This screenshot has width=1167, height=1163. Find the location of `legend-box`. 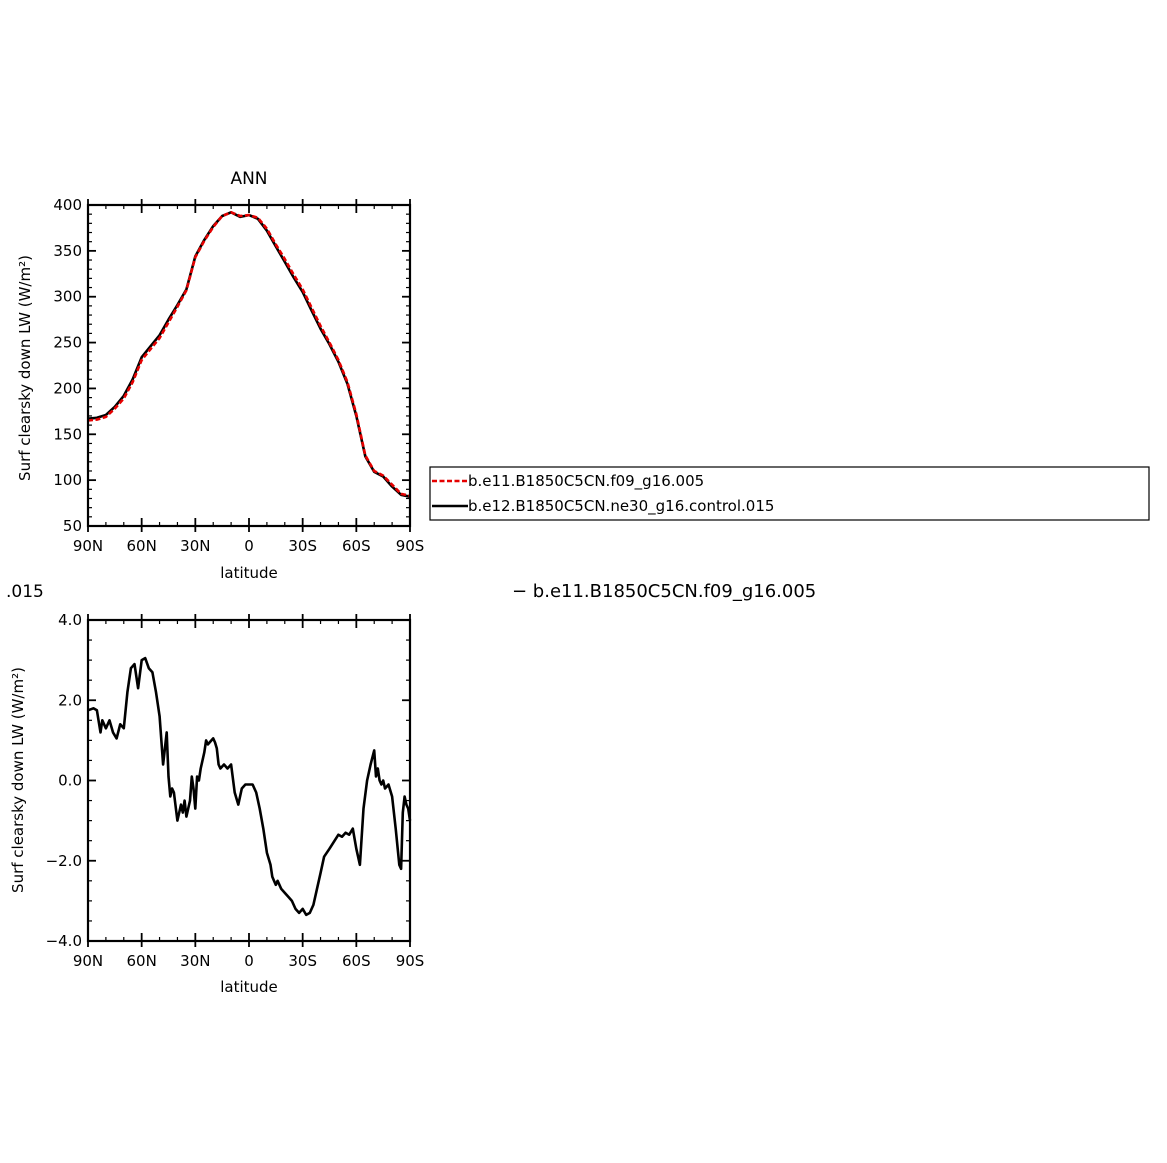

legend-box is located at coordinates (789, 493).